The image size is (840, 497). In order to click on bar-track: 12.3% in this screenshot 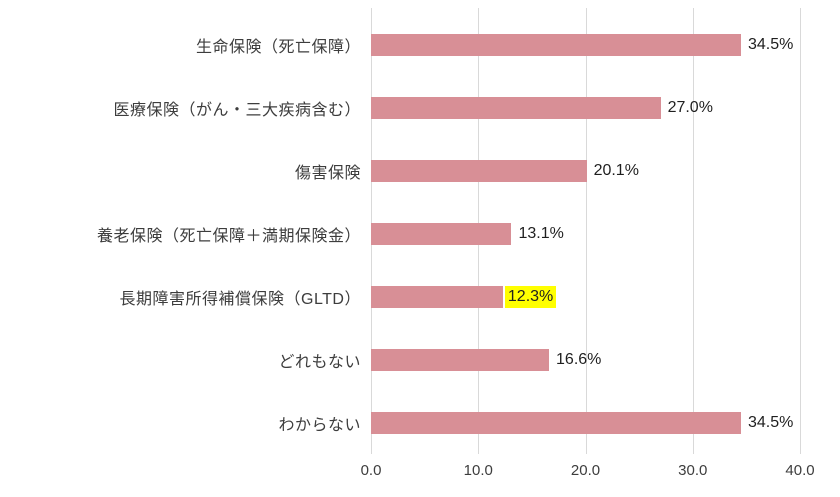, I will do `click(585, 296)`.